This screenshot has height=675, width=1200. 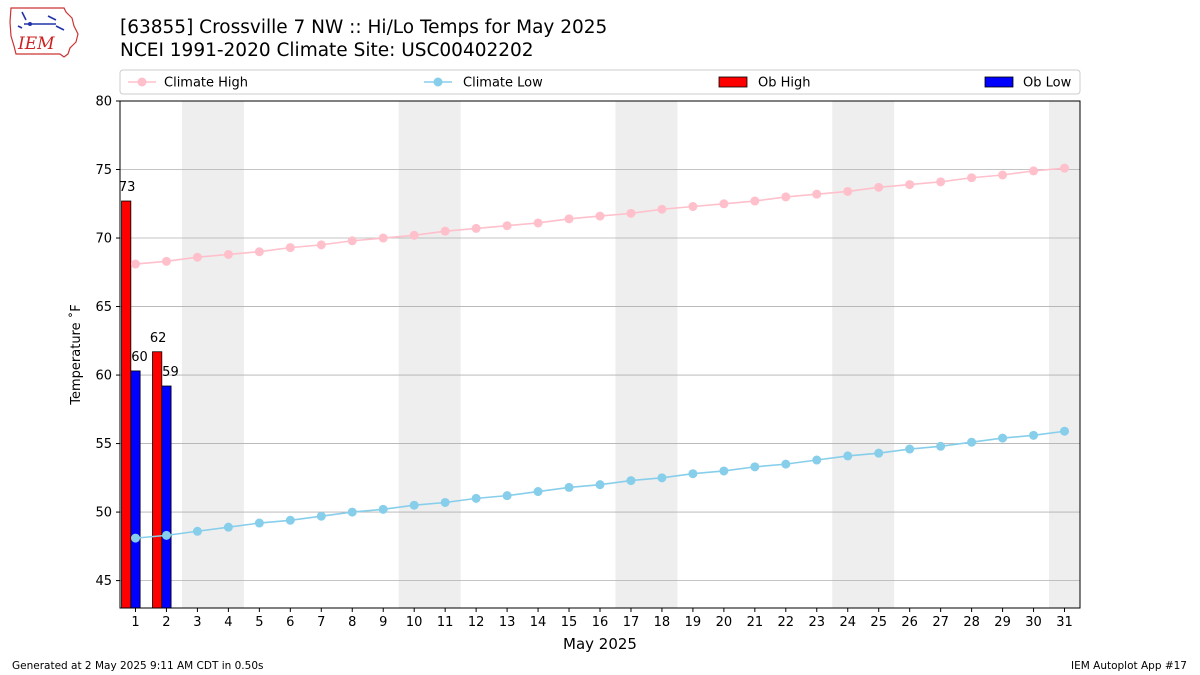 What do you see at coordinates (170, 372) in the screenshot?
I see `ob-low-label: 59` at bounding box center [170, 372].